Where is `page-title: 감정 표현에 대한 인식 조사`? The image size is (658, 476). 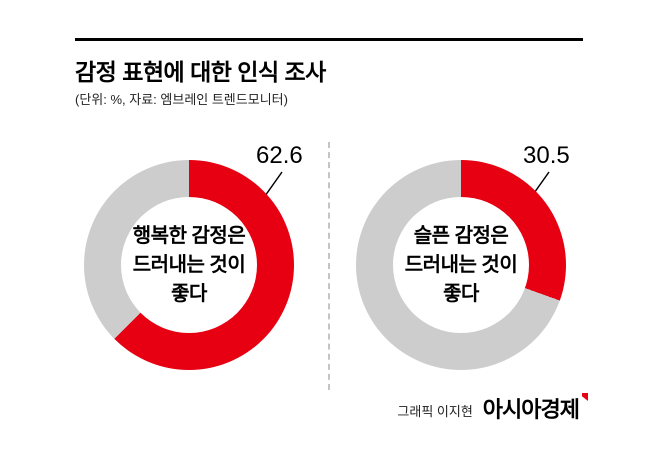 page-title: 감정 표현에 대한 인식 조사 is located at coordinates (200, 72).